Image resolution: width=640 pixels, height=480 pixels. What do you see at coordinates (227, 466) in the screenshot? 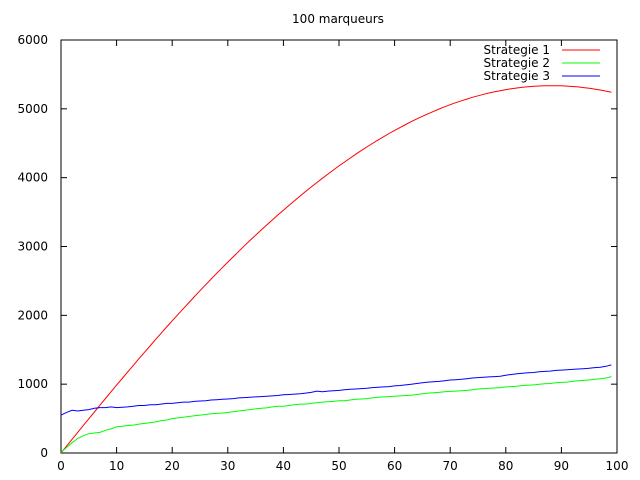
I see `x-tick-label: 30` at bounding box center [227, 466].